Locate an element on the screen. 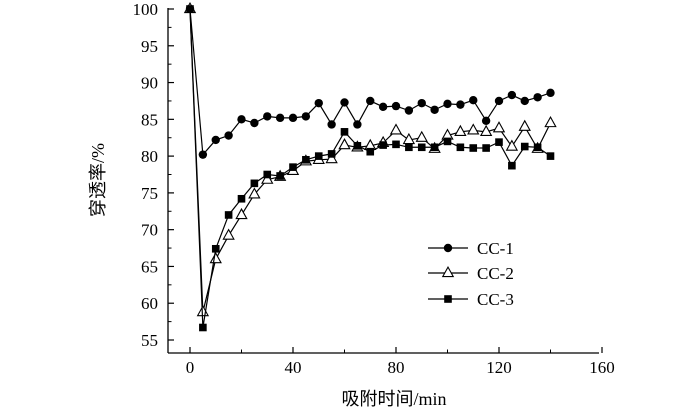 Image resolution: width=700 pixels, height=412 pixels. legend-label: CC-3 is located at coordinates (495, 299).